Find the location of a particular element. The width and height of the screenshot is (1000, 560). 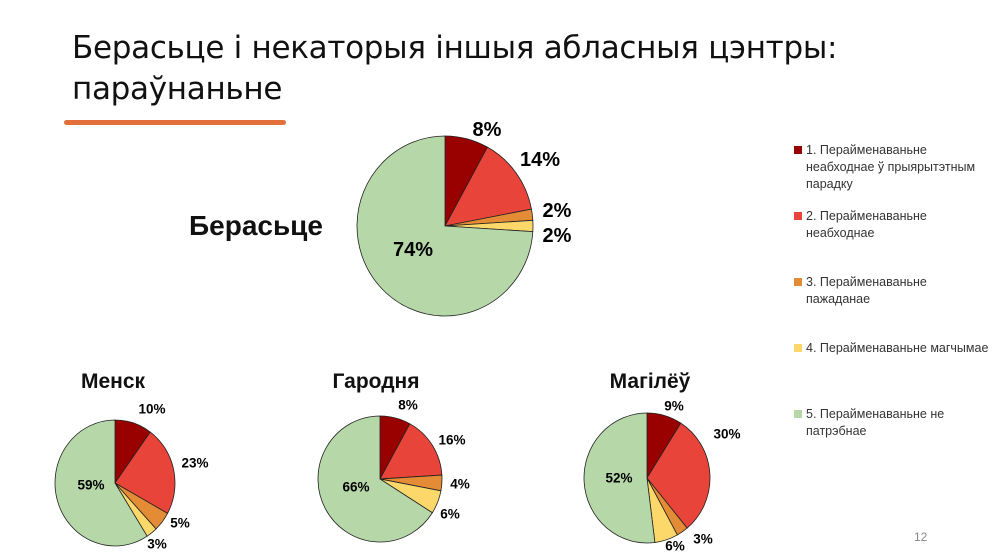

legend-item-4: 4. Перайменаваньне магчымае is located at coordinates (894, 348).